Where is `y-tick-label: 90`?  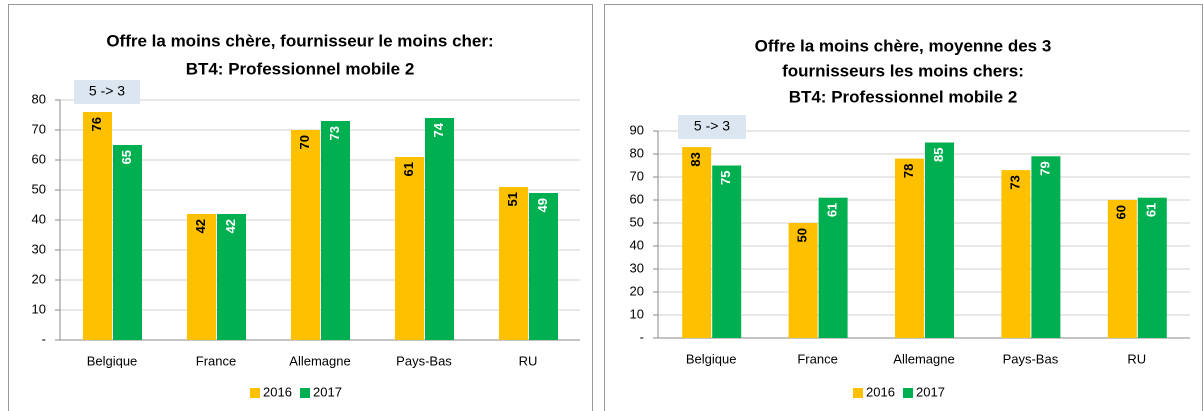 y-tick-label: 90 is located at coordinates (637, 129).